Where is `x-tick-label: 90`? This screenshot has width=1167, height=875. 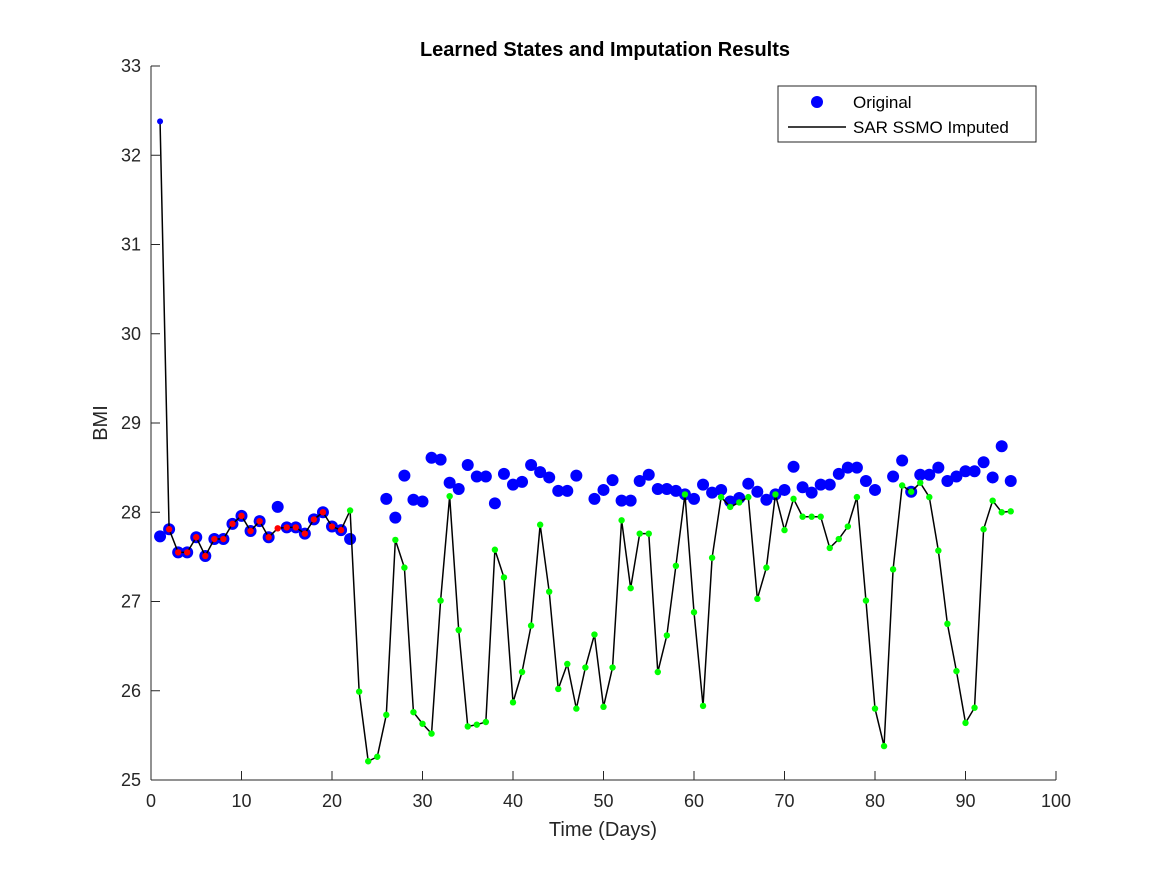 x-tick-label: 90 is located at coordinates (965, 801).